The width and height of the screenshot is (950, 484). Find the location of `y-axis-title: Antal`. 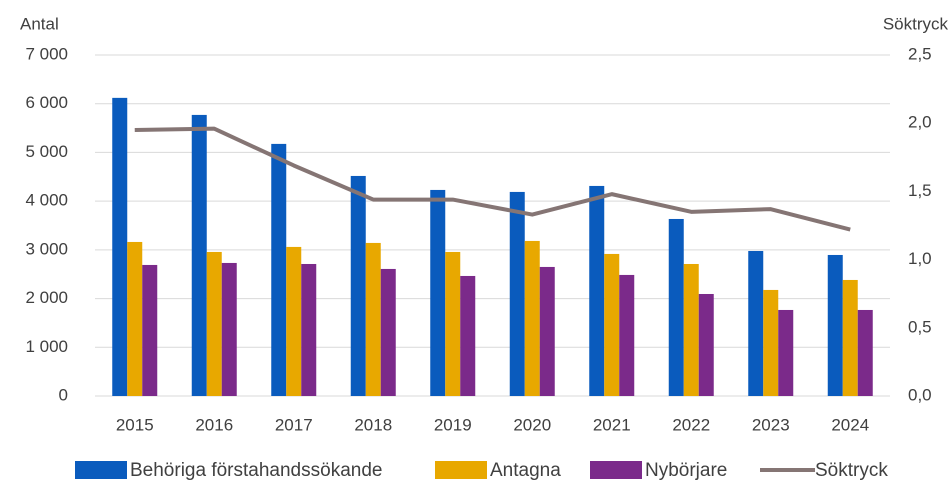

y-axis-title: Antal is located at coordinates (39, 23).